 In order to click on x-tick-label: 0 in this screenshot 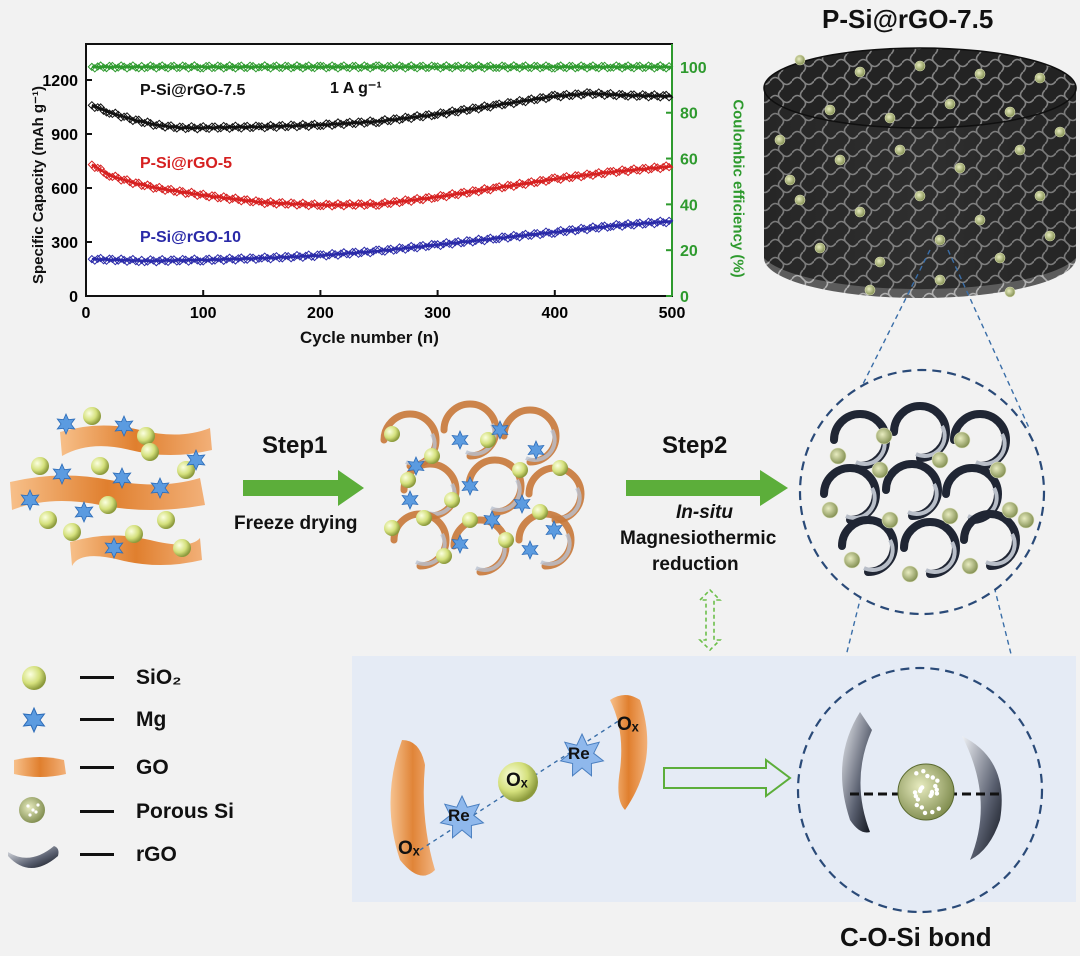, I will do `click(86, 313)`.